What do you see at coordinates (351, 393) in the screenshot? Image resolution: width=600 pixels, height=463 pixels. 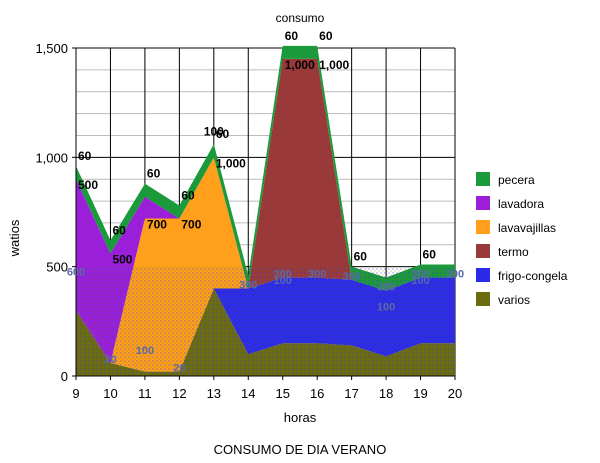 I see `x-tick-label: 17` at bounding box center [351, 393].